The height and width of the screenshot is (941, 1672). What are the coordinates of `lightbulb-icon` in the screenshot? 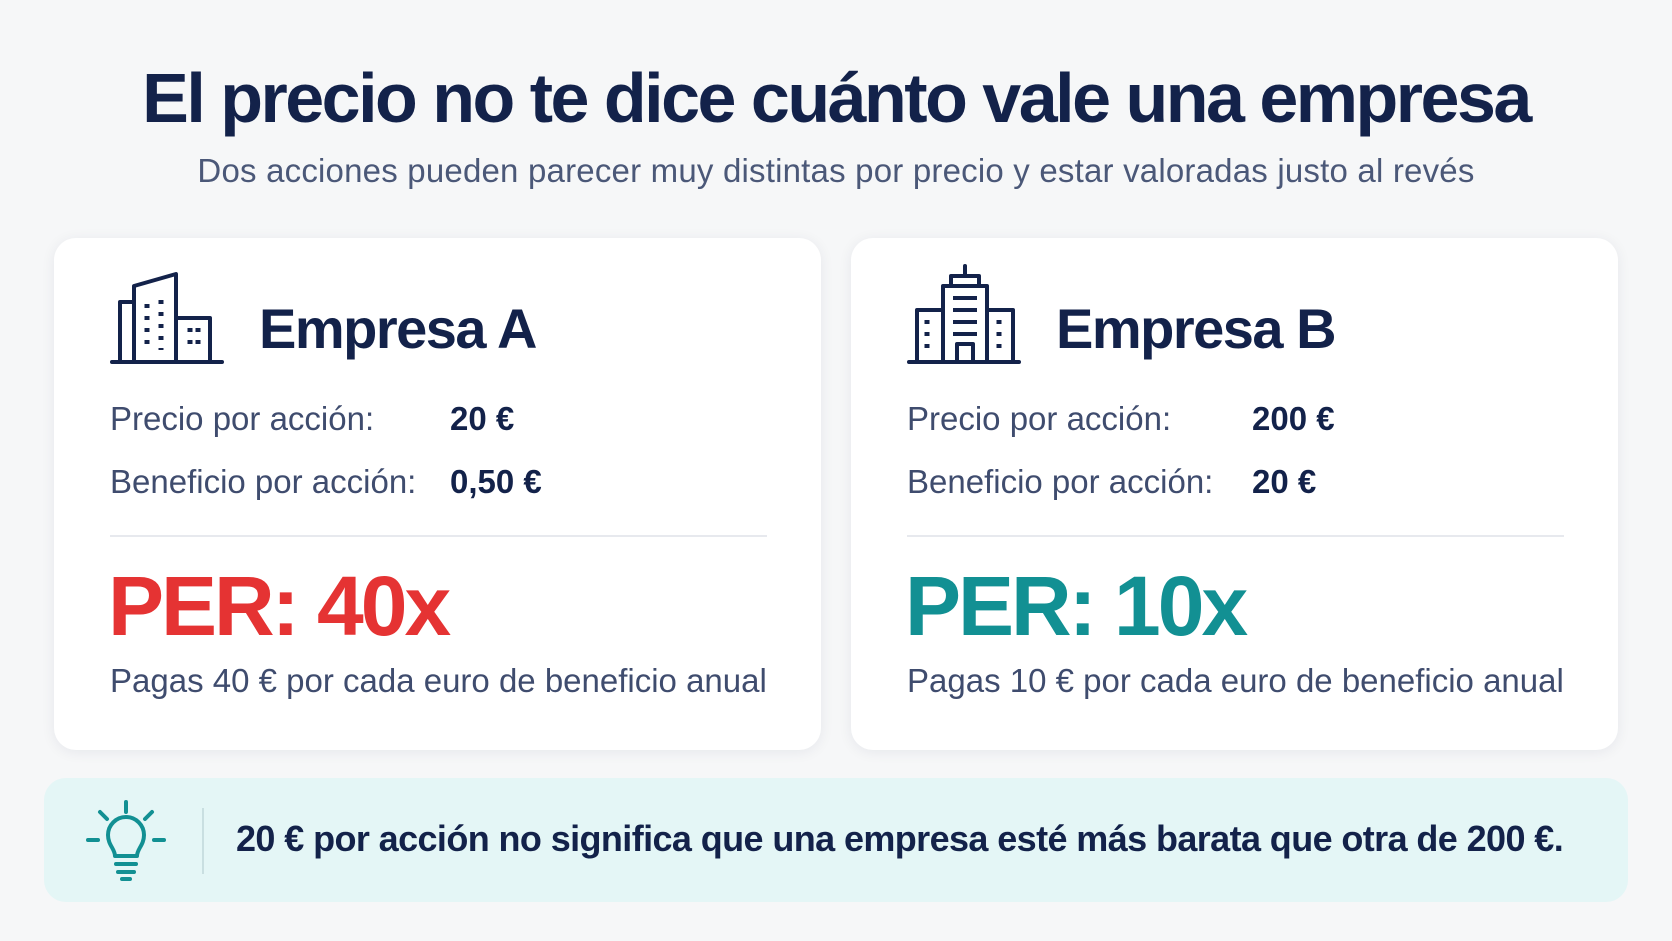 It's located at (126, 840).